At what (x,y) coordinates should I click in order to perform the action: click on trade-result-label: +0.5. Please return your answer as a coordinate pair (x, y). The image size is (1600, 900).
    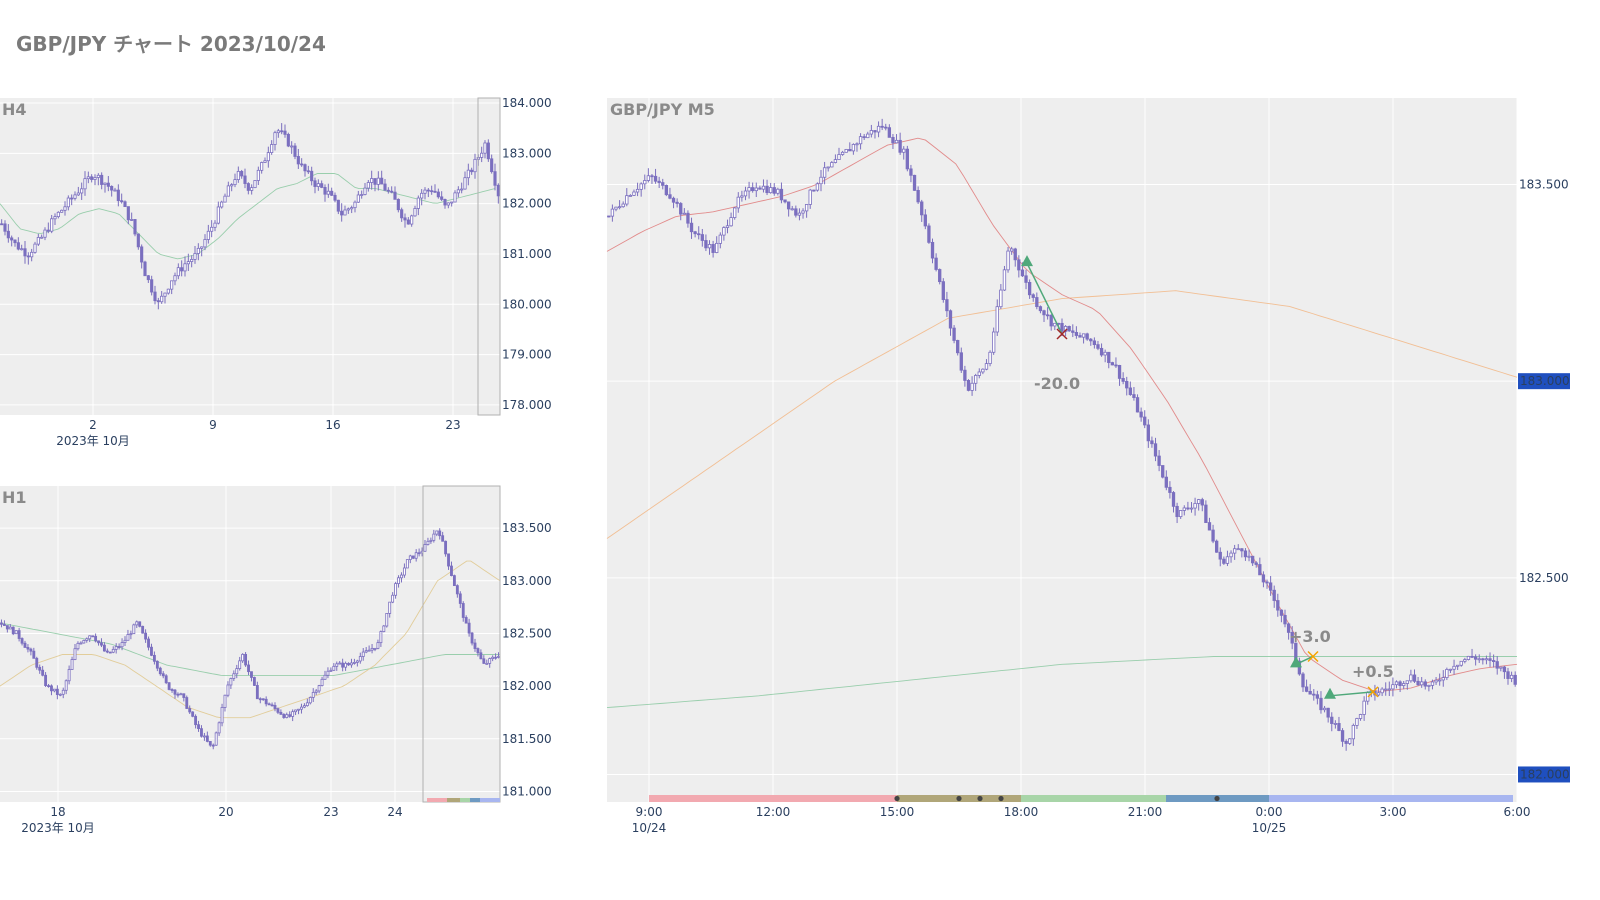
    Looking at the image, I should click on (1373, 671).